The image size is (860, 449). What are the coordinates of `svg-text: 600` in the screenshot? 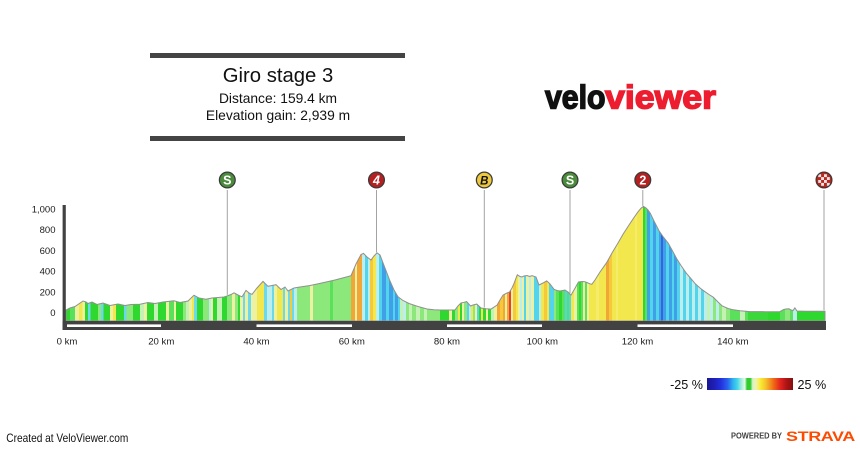 It's located at (48, 251).